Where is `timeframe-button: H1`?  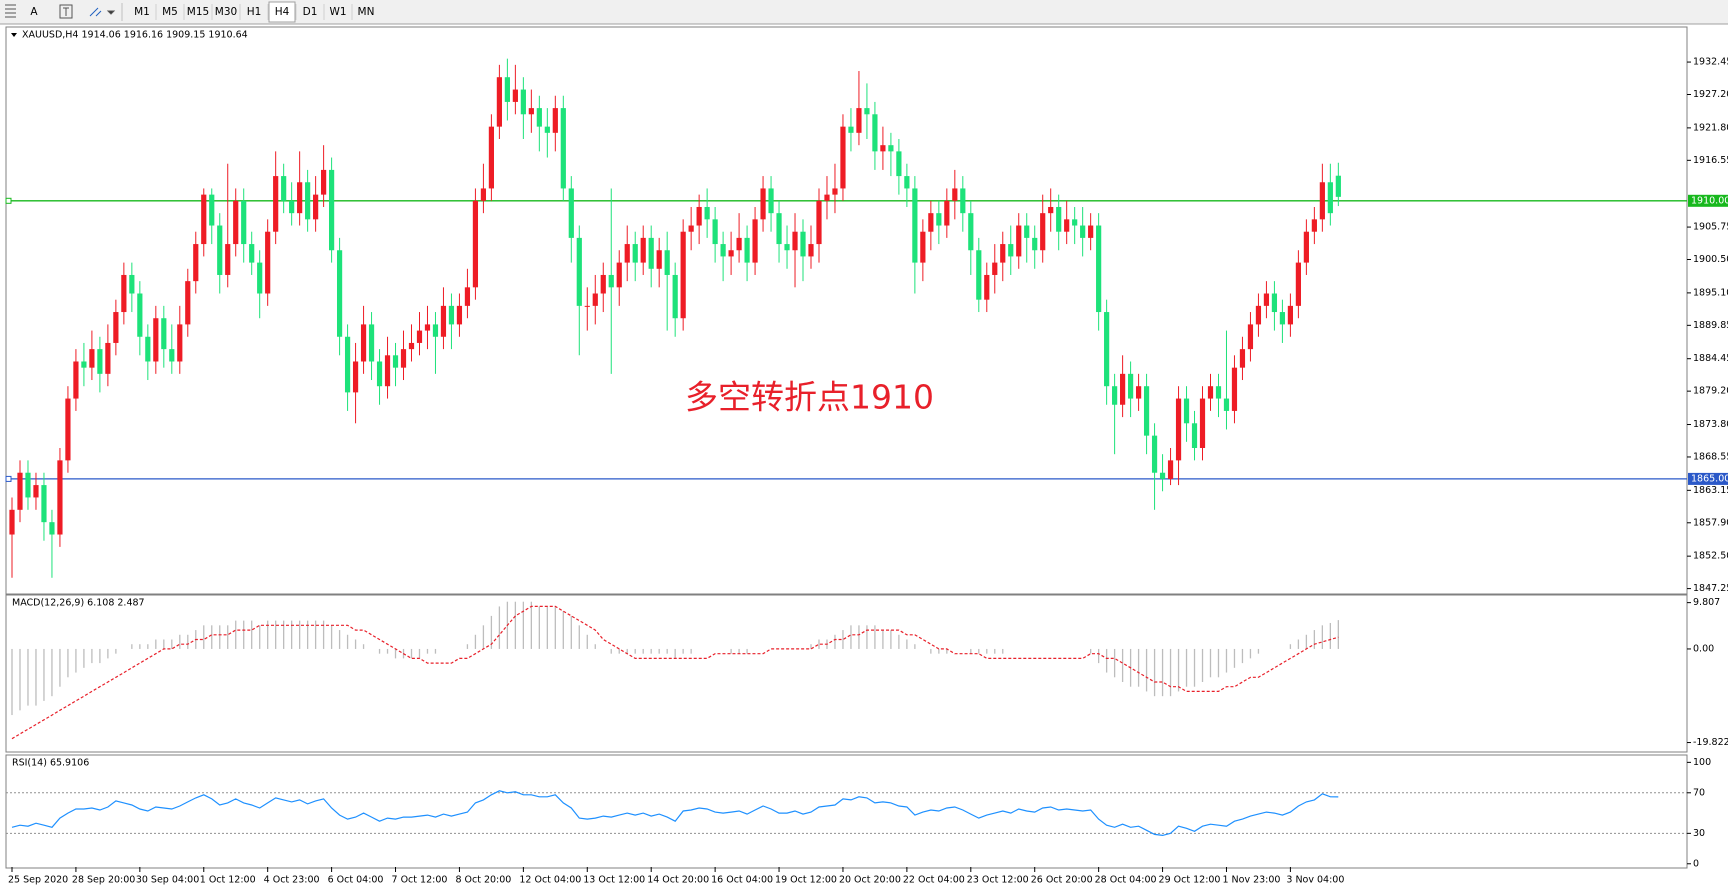
timeframe-button: H1 is located at coordinates (254, 12).